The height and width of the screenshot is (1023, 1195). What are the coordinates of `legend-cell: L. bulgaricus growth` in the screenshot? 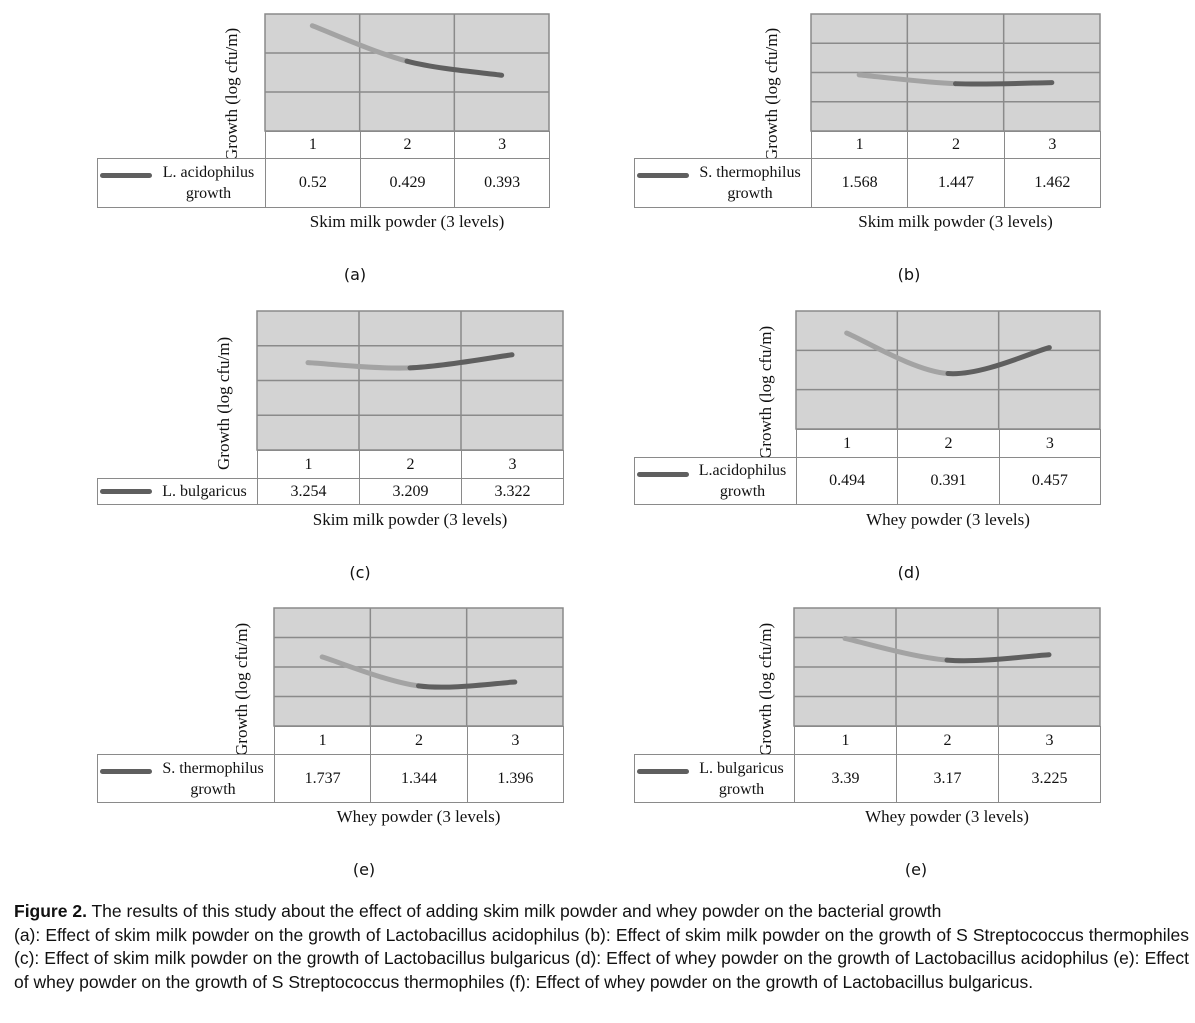 It's located at (714, 778).